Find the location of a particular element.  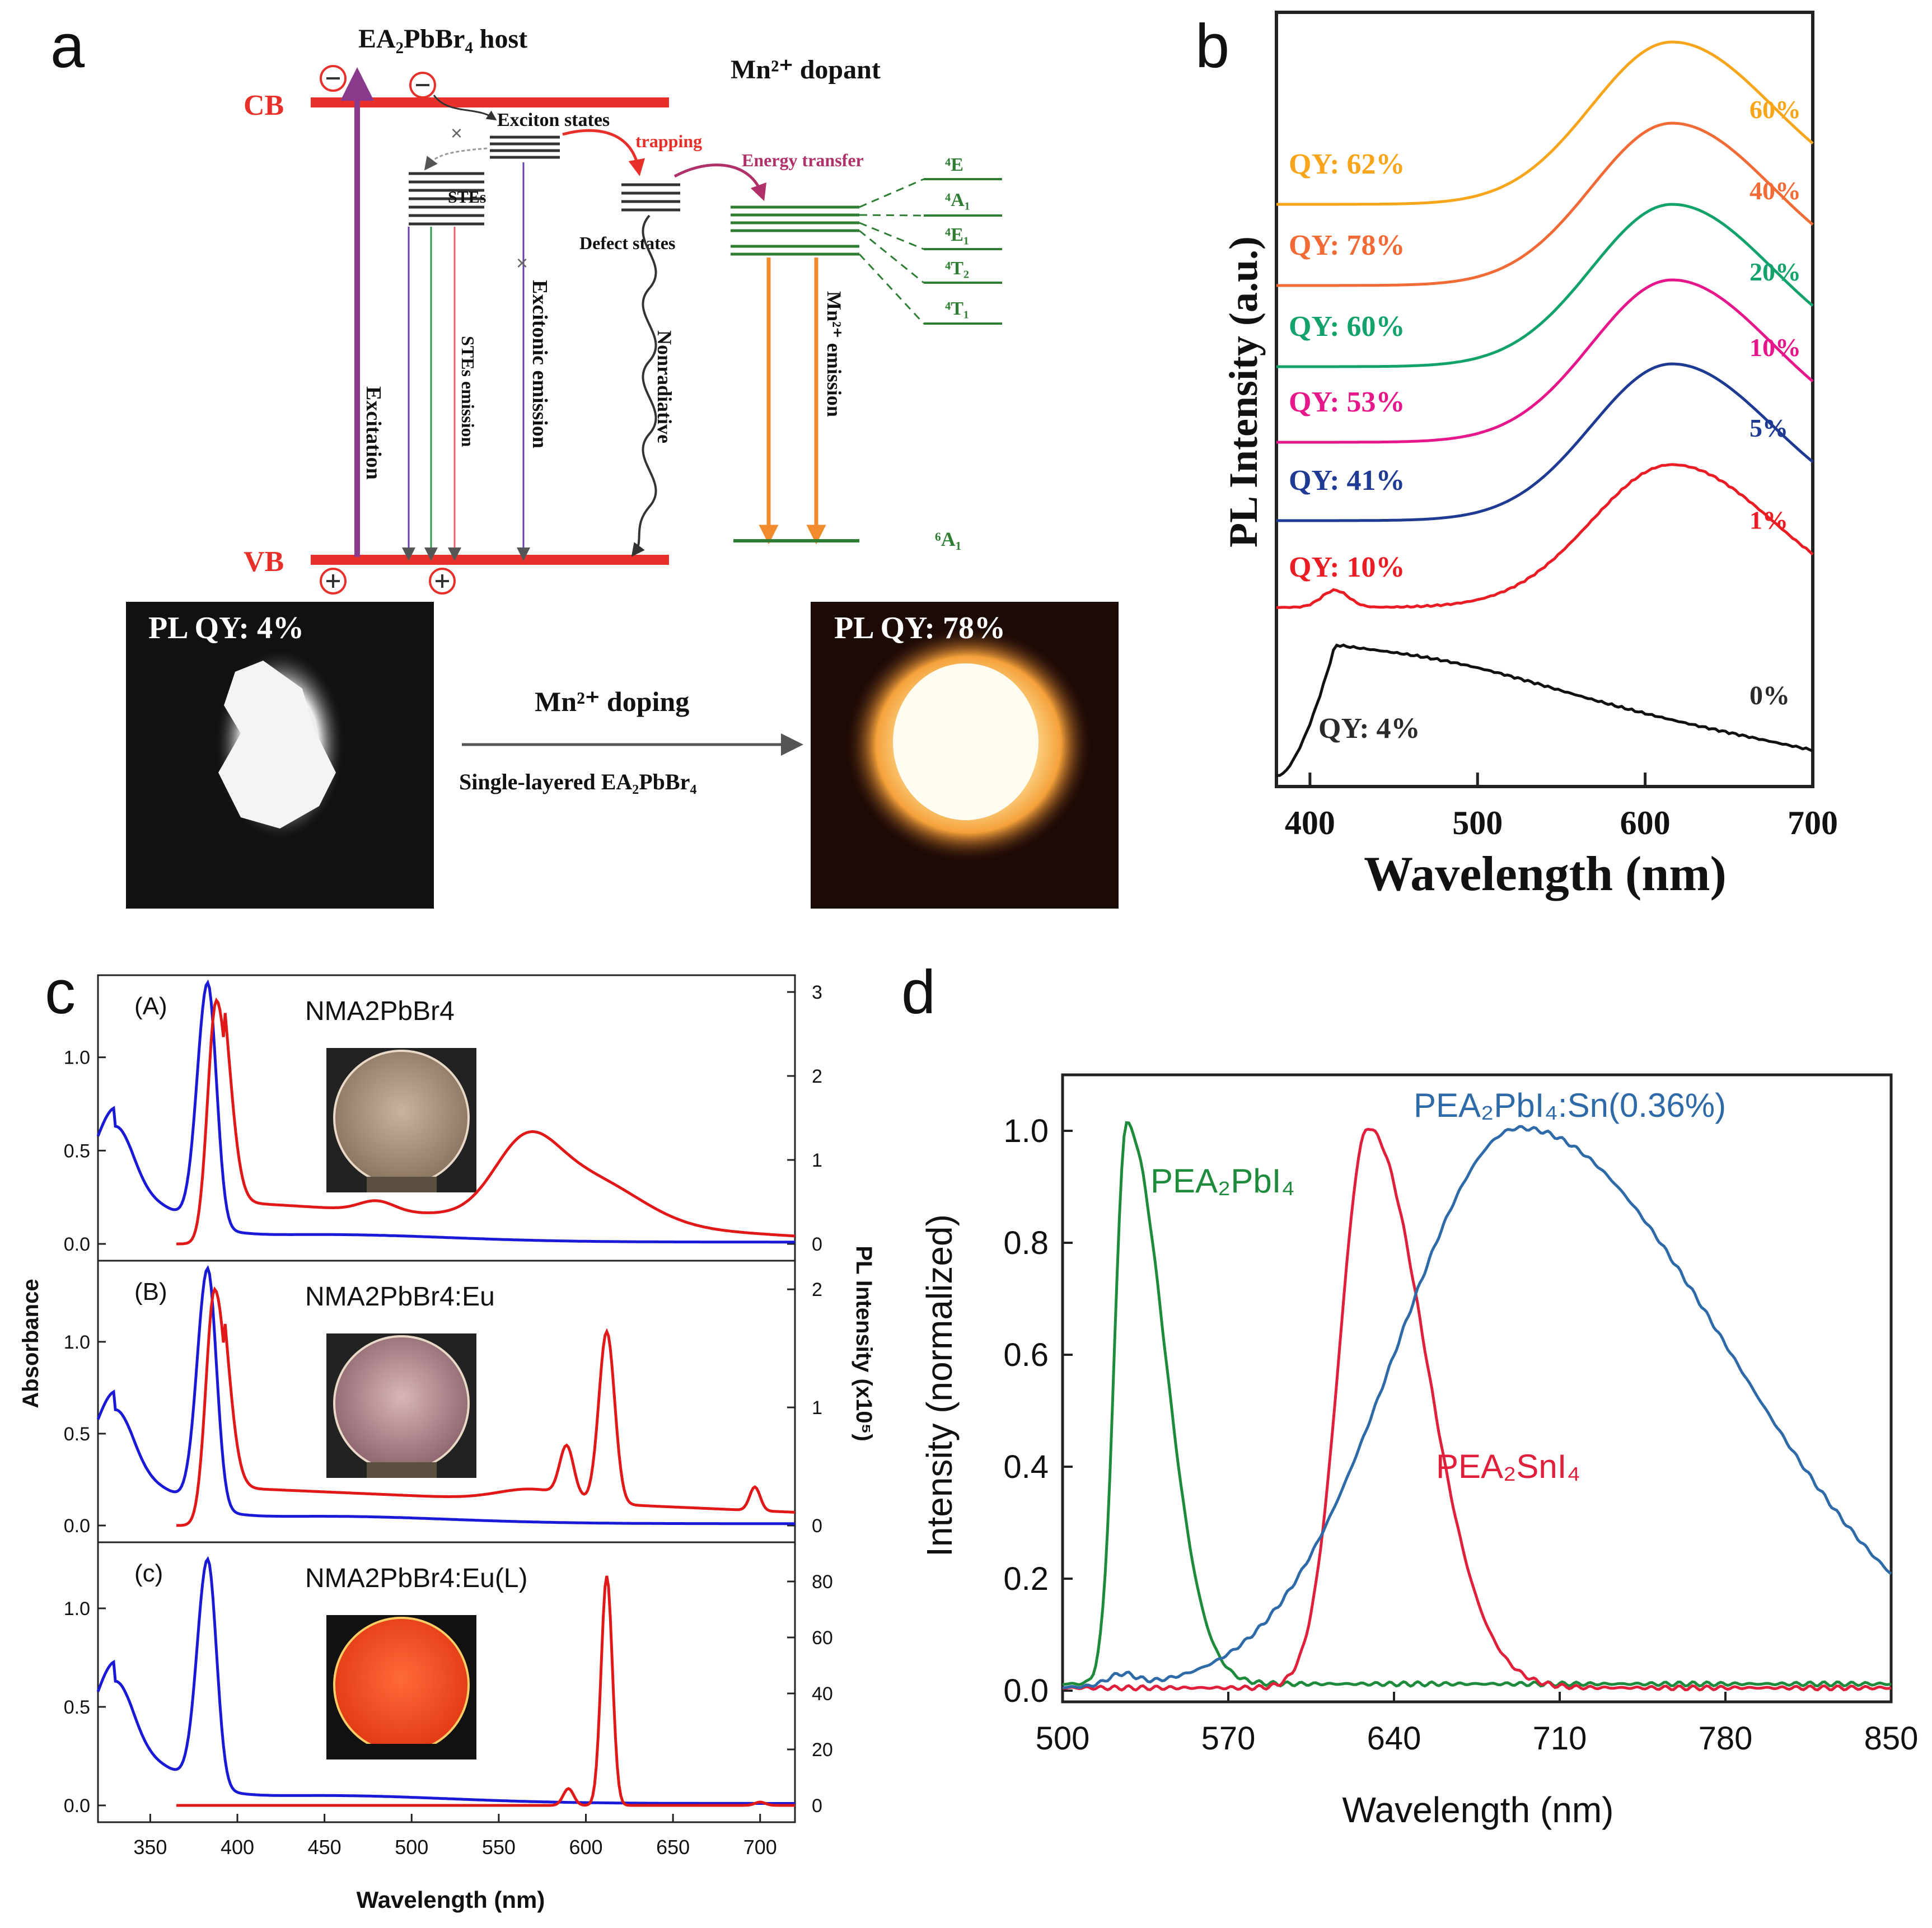

xtick-label-c: 400 is located at coordinates (238, 1847).